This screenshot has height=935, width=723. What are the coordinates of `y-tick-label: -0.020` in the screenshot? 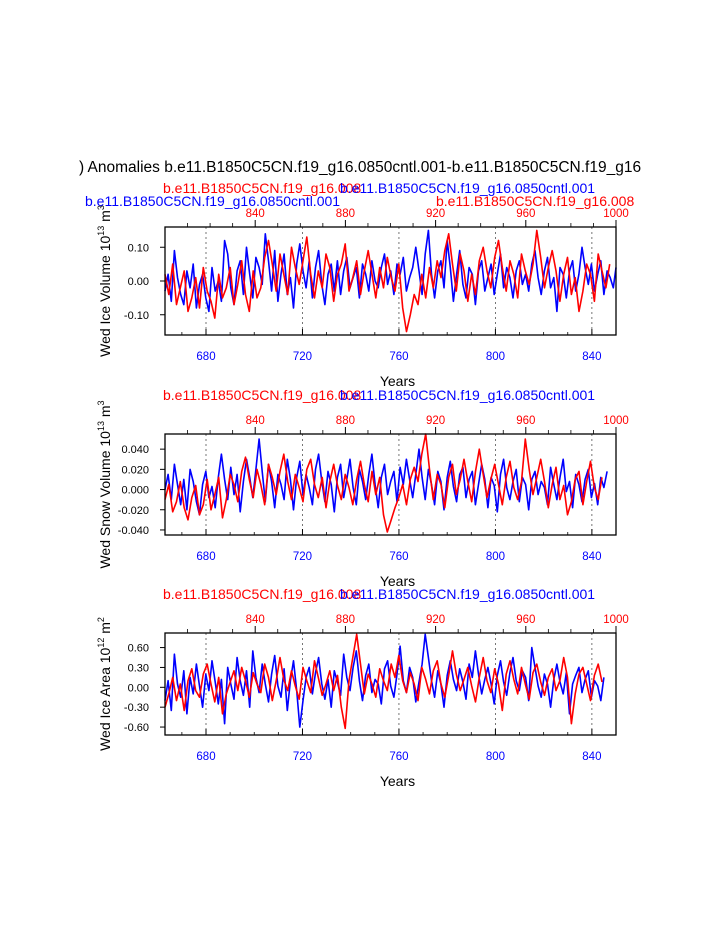 It's located at (133, 511).